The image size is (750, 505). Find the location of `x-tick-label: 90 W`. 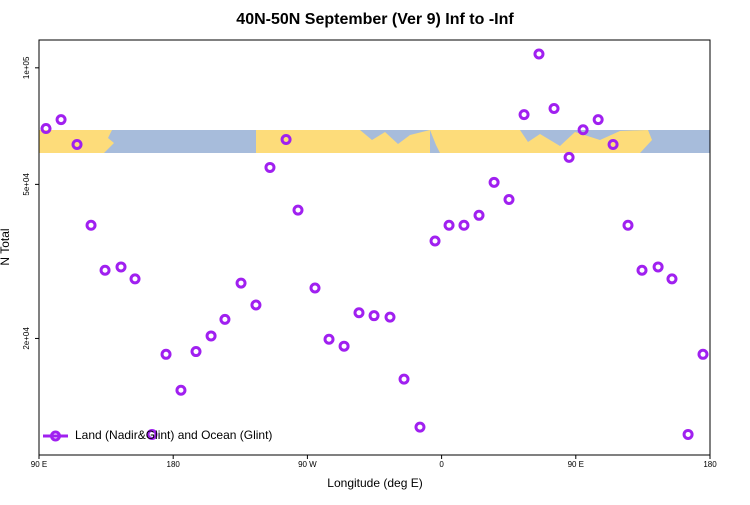

x-tick-label: 90 W is located at coordinates (307, 464).